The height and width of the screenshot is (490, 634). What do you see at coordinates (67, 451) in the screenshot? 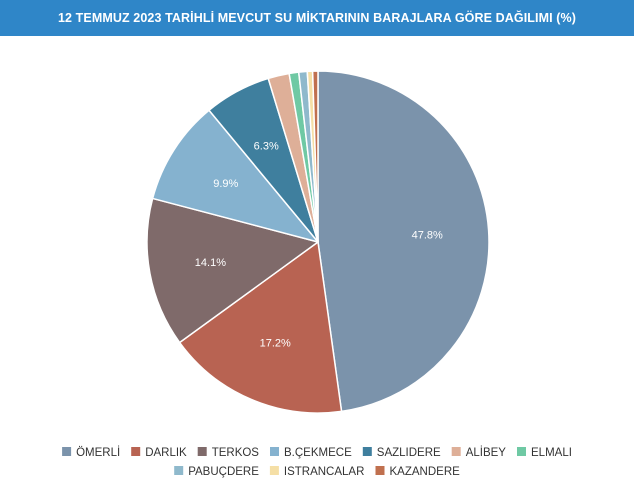
I see `legend-swatch-omerli` at bounding box center [67, 451].